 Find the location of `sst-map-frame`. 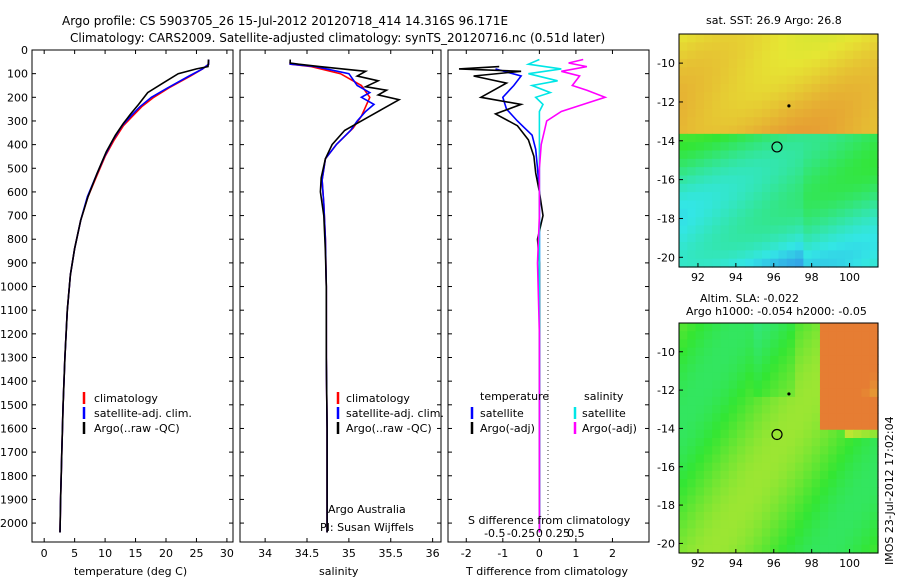

sst-map-frame is located at coordinates (778, 150).